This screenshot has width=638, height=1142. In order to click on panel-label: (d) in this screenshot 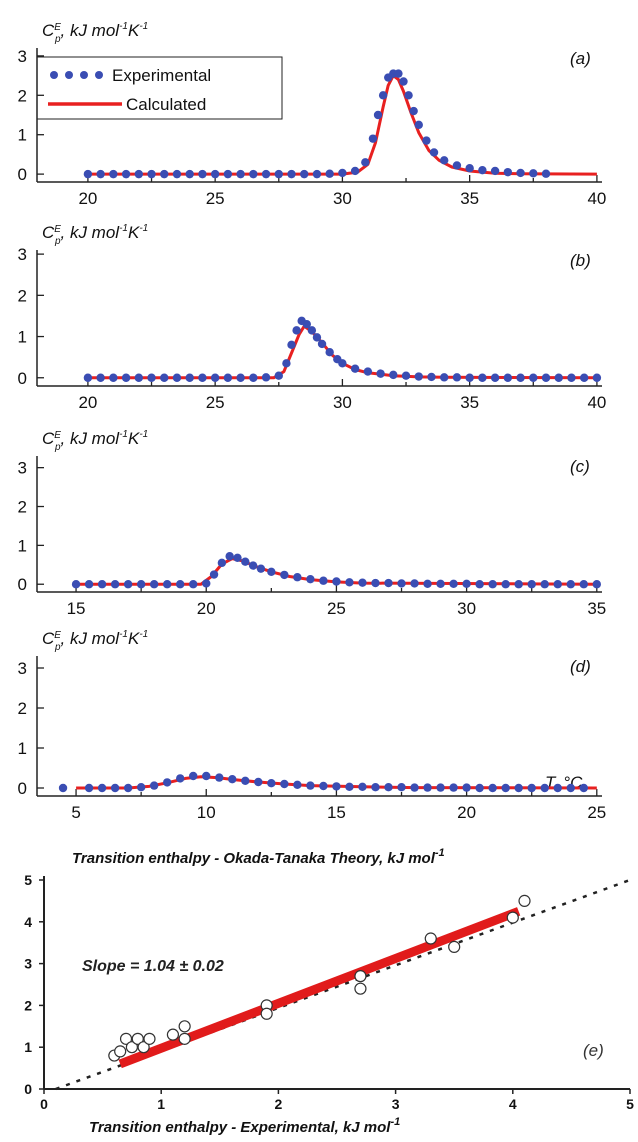, I will do `click(580, 666)`.